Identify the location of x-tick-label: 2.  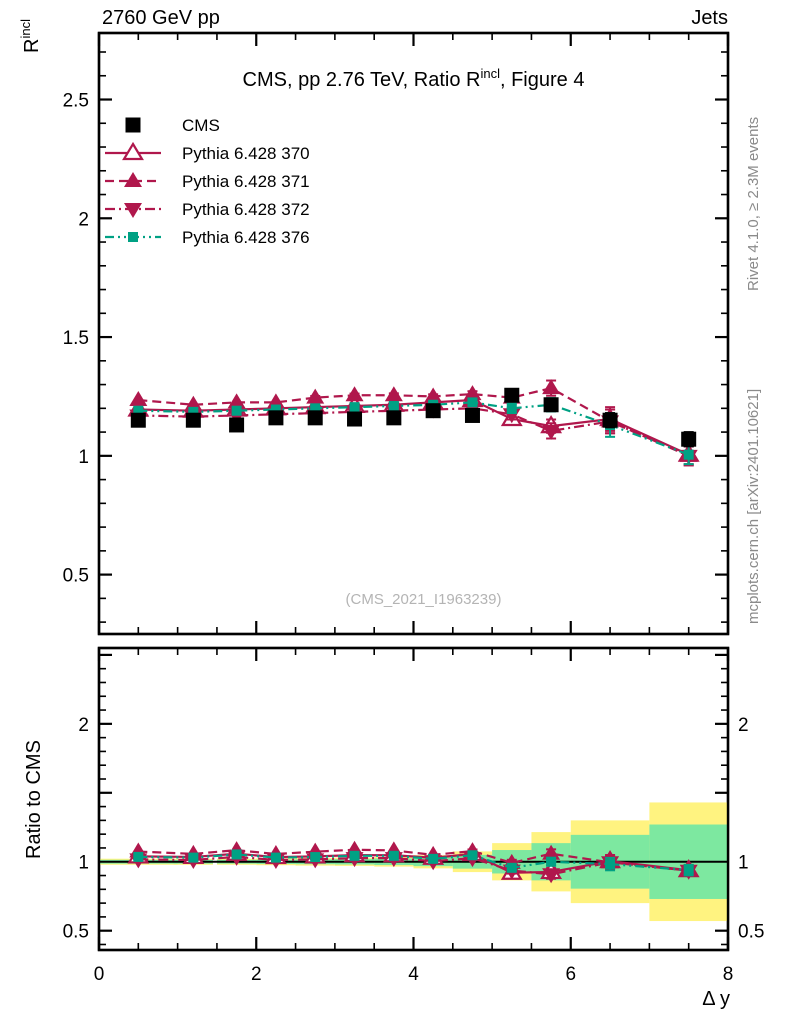
(256, 974).